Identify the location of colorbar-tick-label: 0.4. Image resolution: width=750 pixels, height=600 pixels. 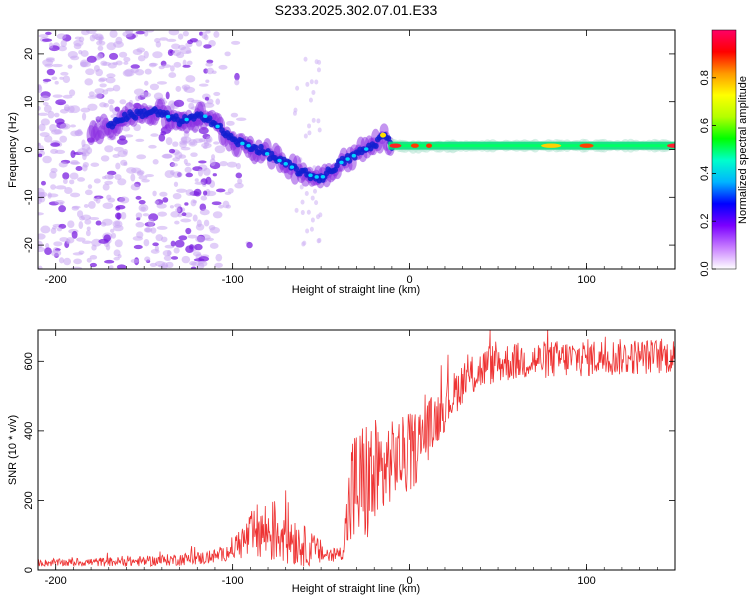
(705, 173).